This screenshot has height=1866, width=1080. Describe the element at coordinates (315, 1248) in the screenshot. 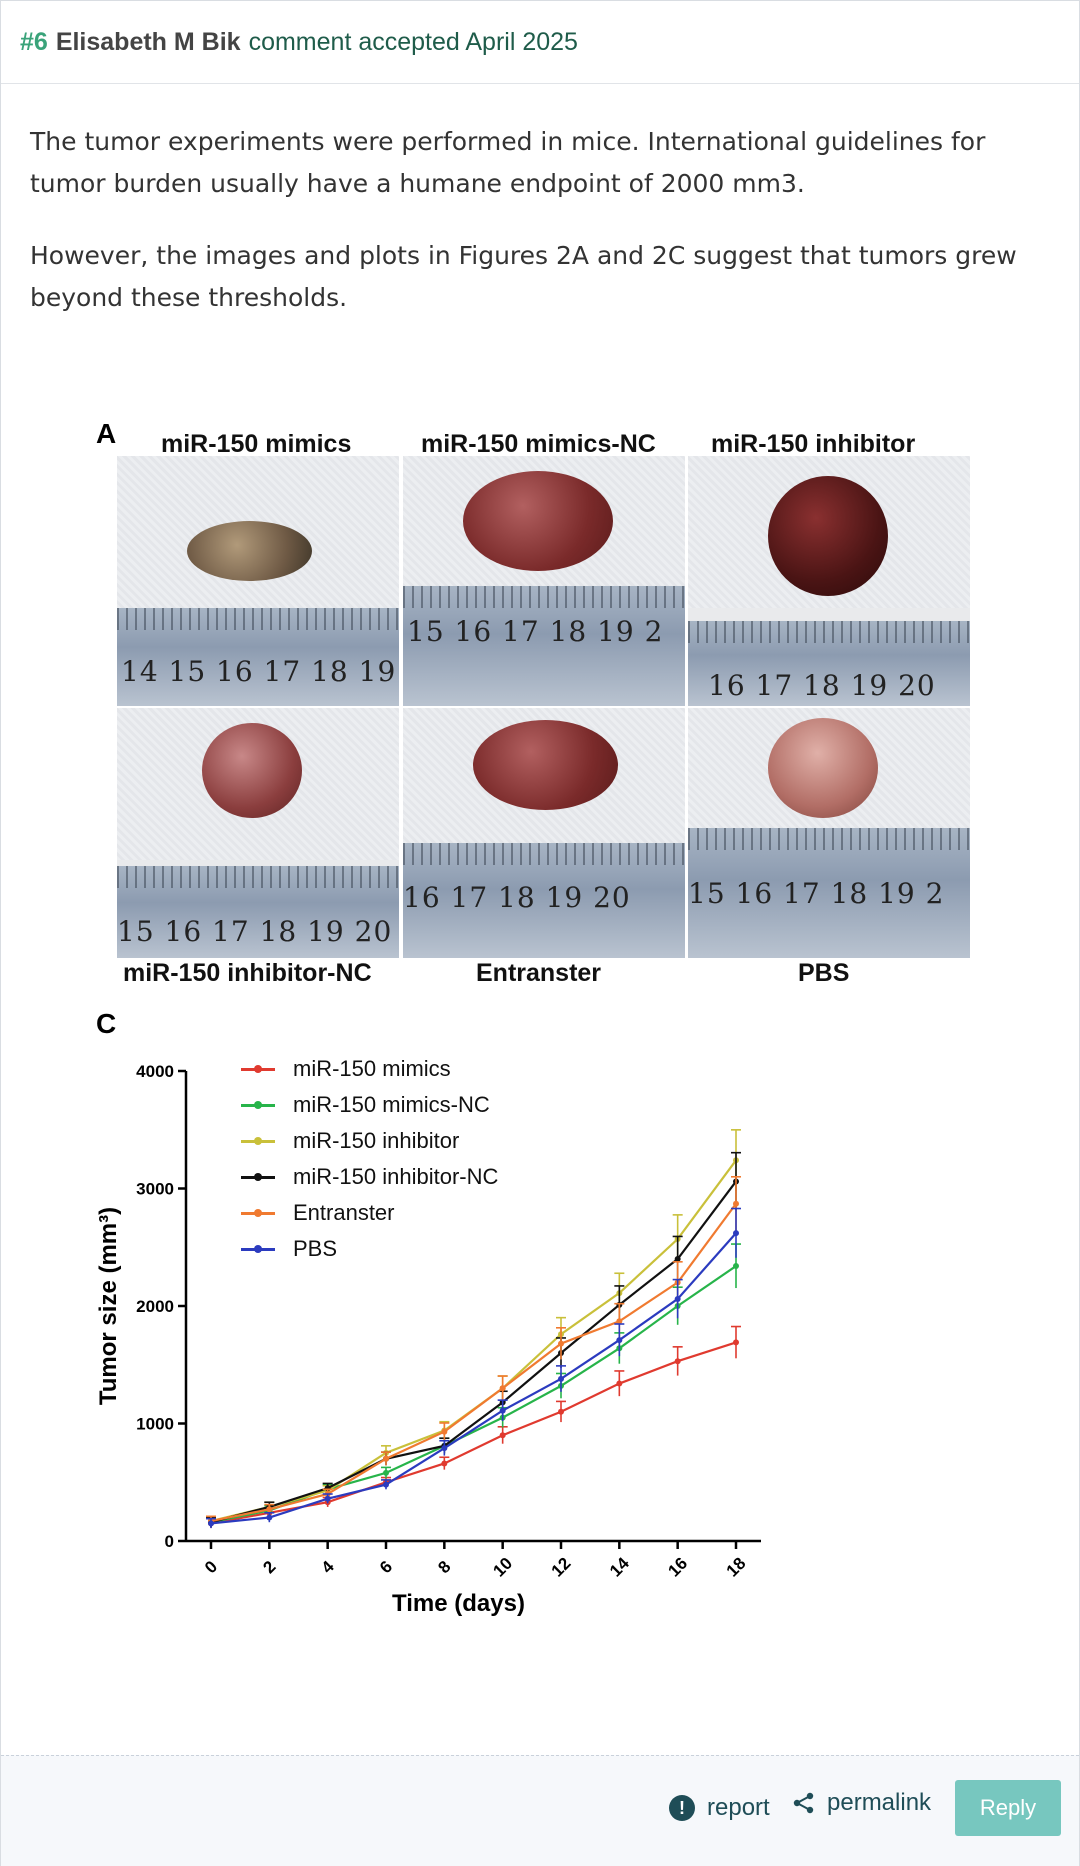

I see `legend-label: PBS` at that location.